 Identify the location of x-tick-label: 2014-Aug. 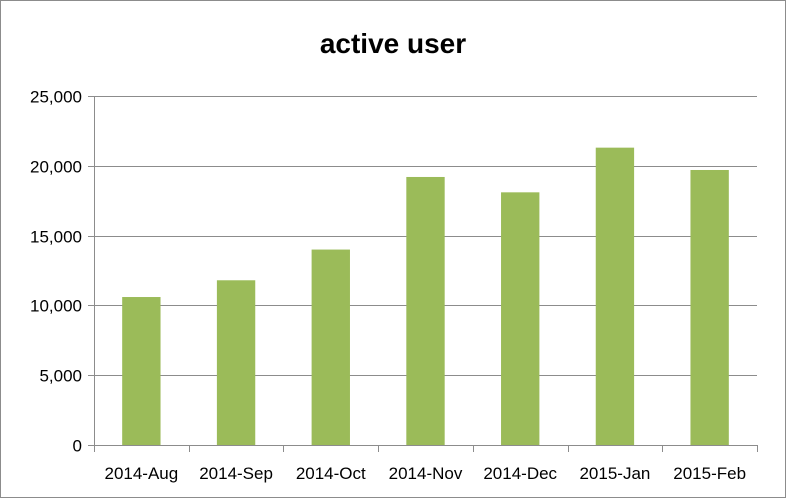
(141, 473).